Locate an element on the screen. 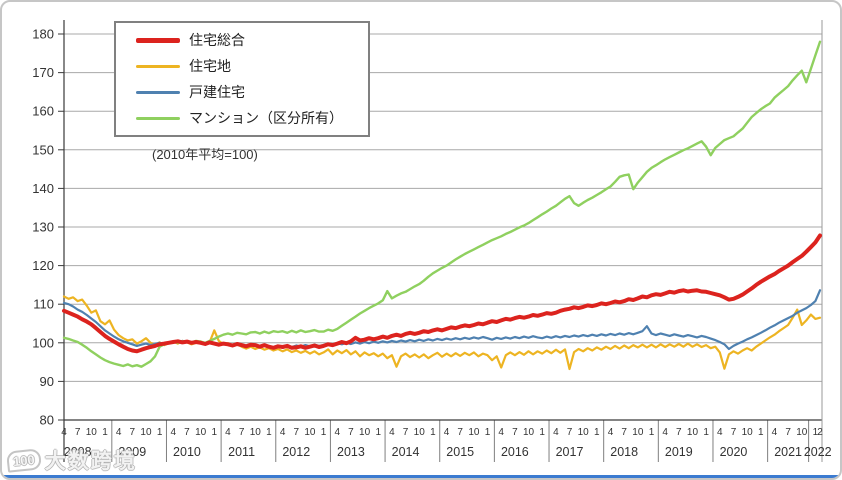  y-axis-label: 130 is located at coordinates (43, 227).